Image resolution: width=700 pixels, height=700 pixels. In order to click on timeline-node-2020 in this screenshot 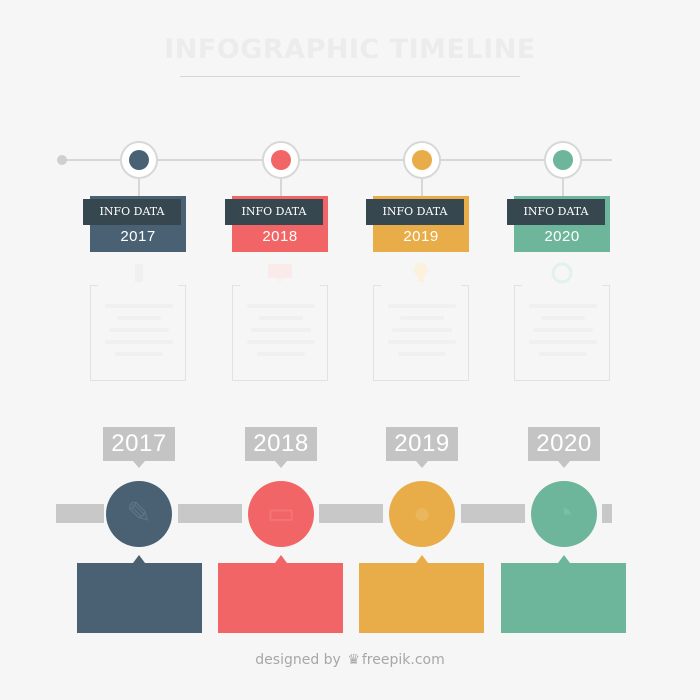, I will do `click(563, 160)`.